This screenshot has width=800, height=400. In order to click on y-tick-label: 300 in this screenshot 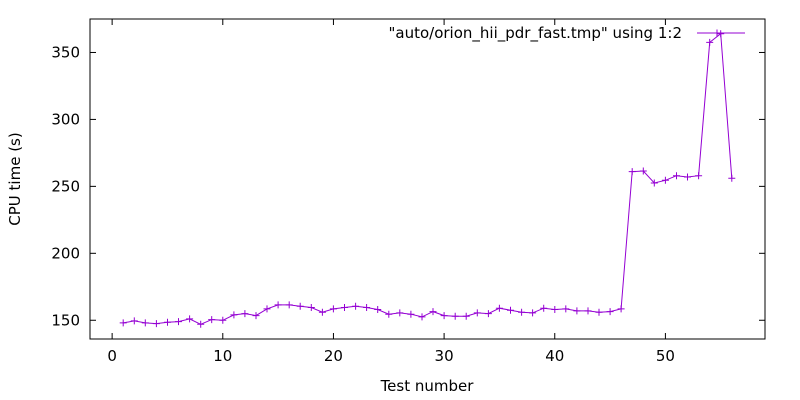, I will do `click(65, 119)`.